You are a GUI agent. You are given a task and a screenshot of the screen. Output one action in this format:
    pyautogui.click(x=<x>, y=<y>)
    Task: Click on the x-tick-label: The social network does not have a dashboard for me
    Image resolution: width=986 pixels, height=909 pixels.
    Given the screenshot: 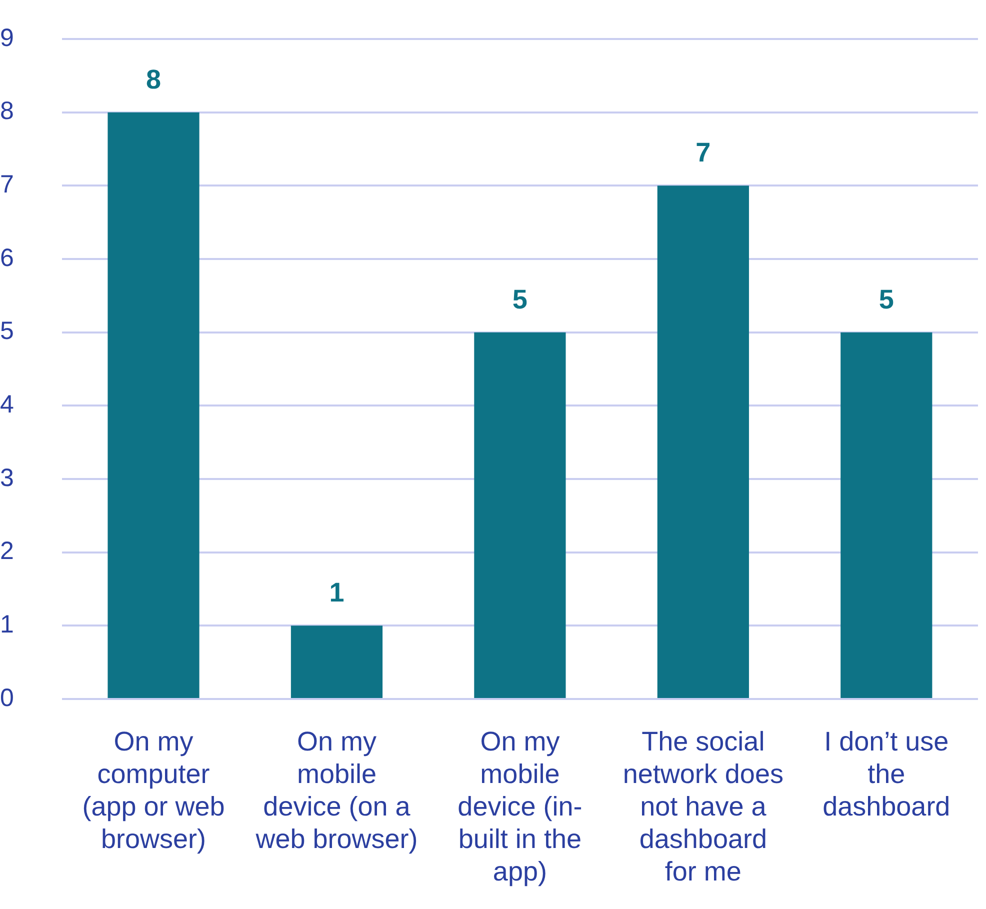 What is the action you would take?
    pyautogui.click(x=703, y=806)
    